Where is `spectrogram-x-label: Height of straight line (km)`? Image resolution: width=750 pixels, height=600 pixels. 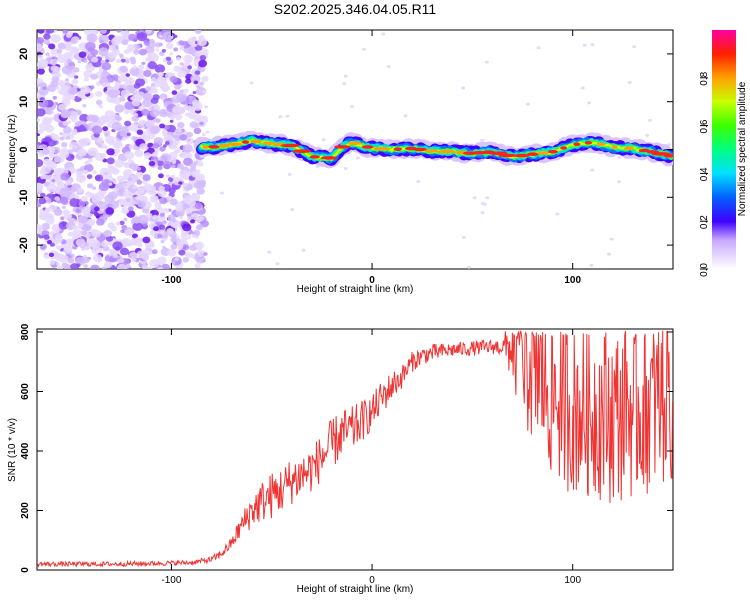
spectrogram-x-label: Height of straight line (km) is located at coordinates (355, 289).